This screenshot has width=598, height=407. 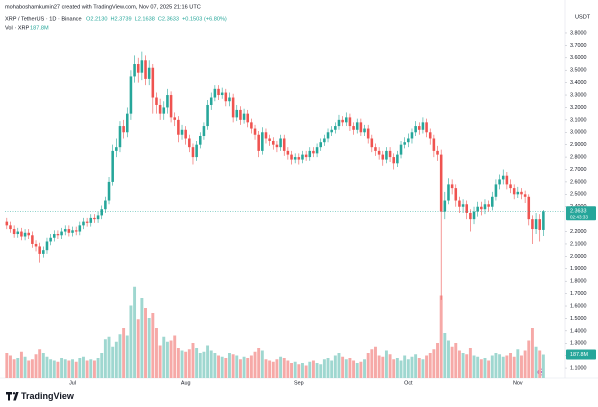 What do you see at coordinates (578, 306) in the screenshot?
I see `y-tick-label: 1.6000` at bounding box center [578, 306].